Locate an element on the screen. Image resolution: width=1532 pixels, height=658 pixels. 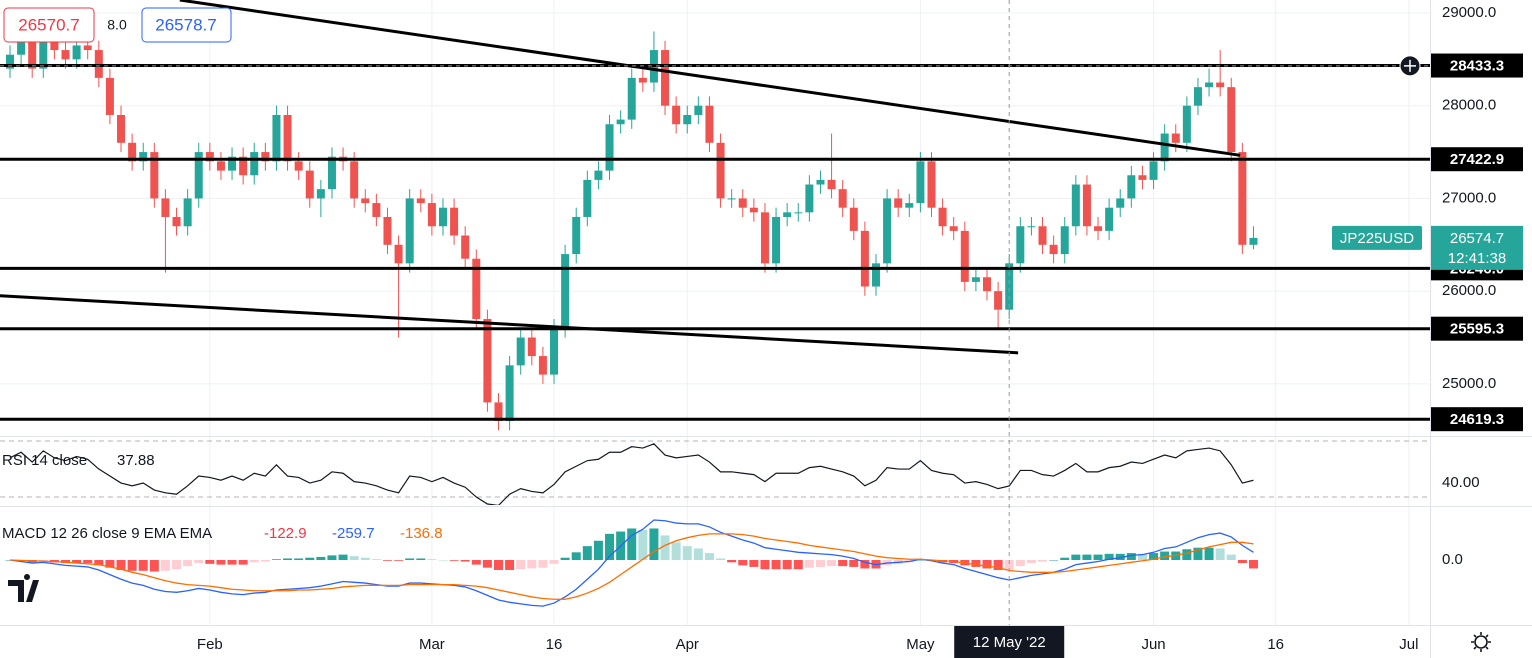
symbol-label: JP225USD is located at coordinates (1377, 238).